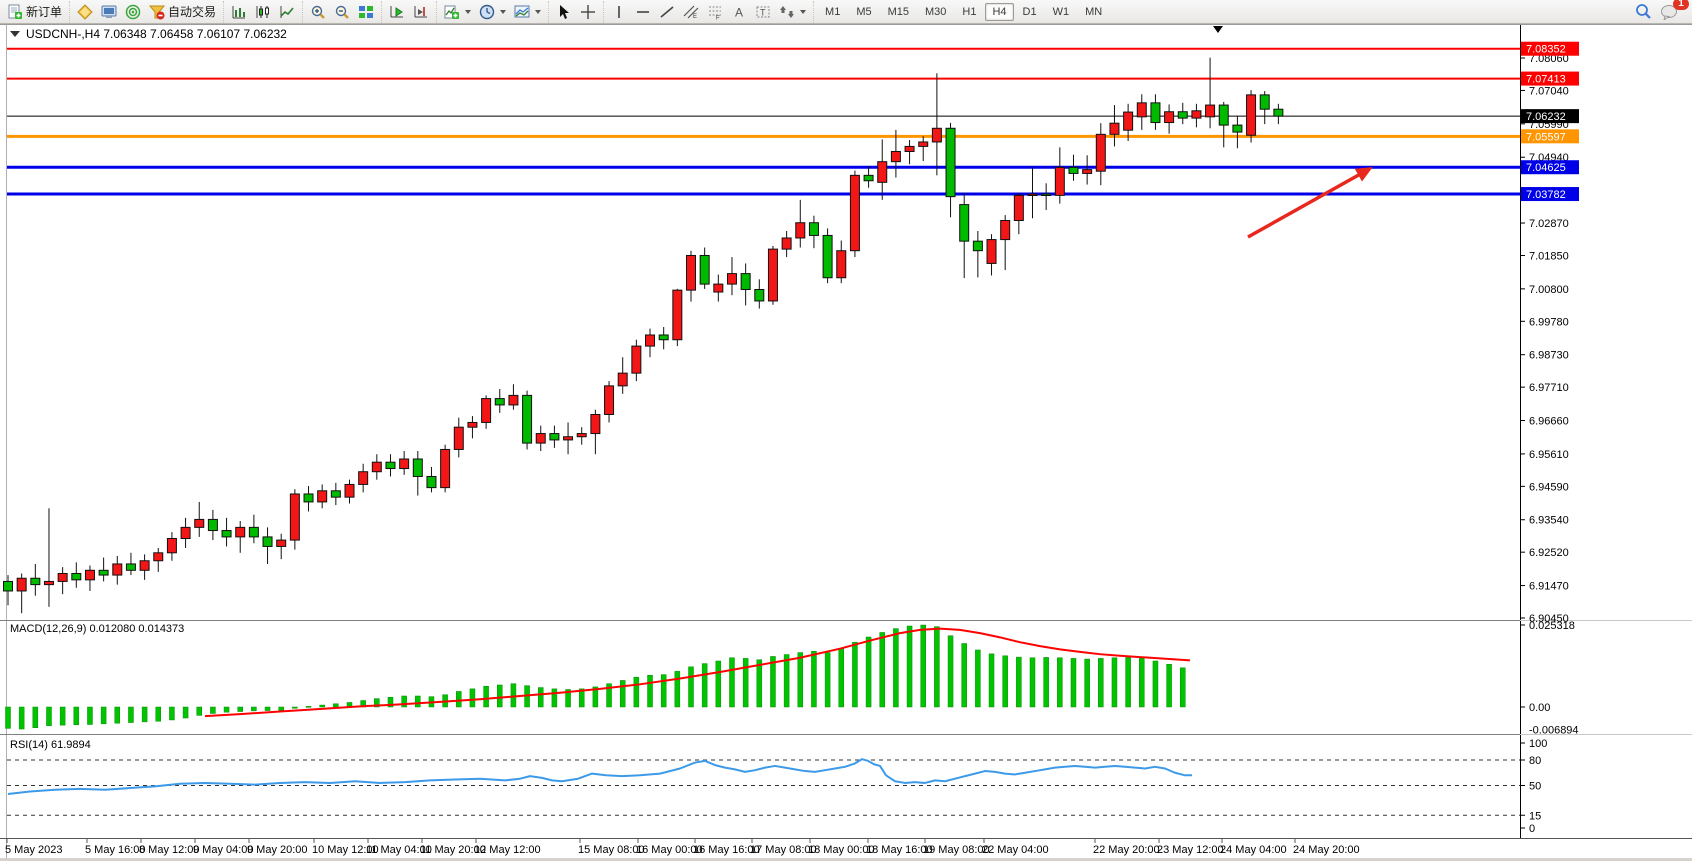 The width and height of the screenshot is (1692, 861). I want to click on auto-scroll-button, so click(397, 12).